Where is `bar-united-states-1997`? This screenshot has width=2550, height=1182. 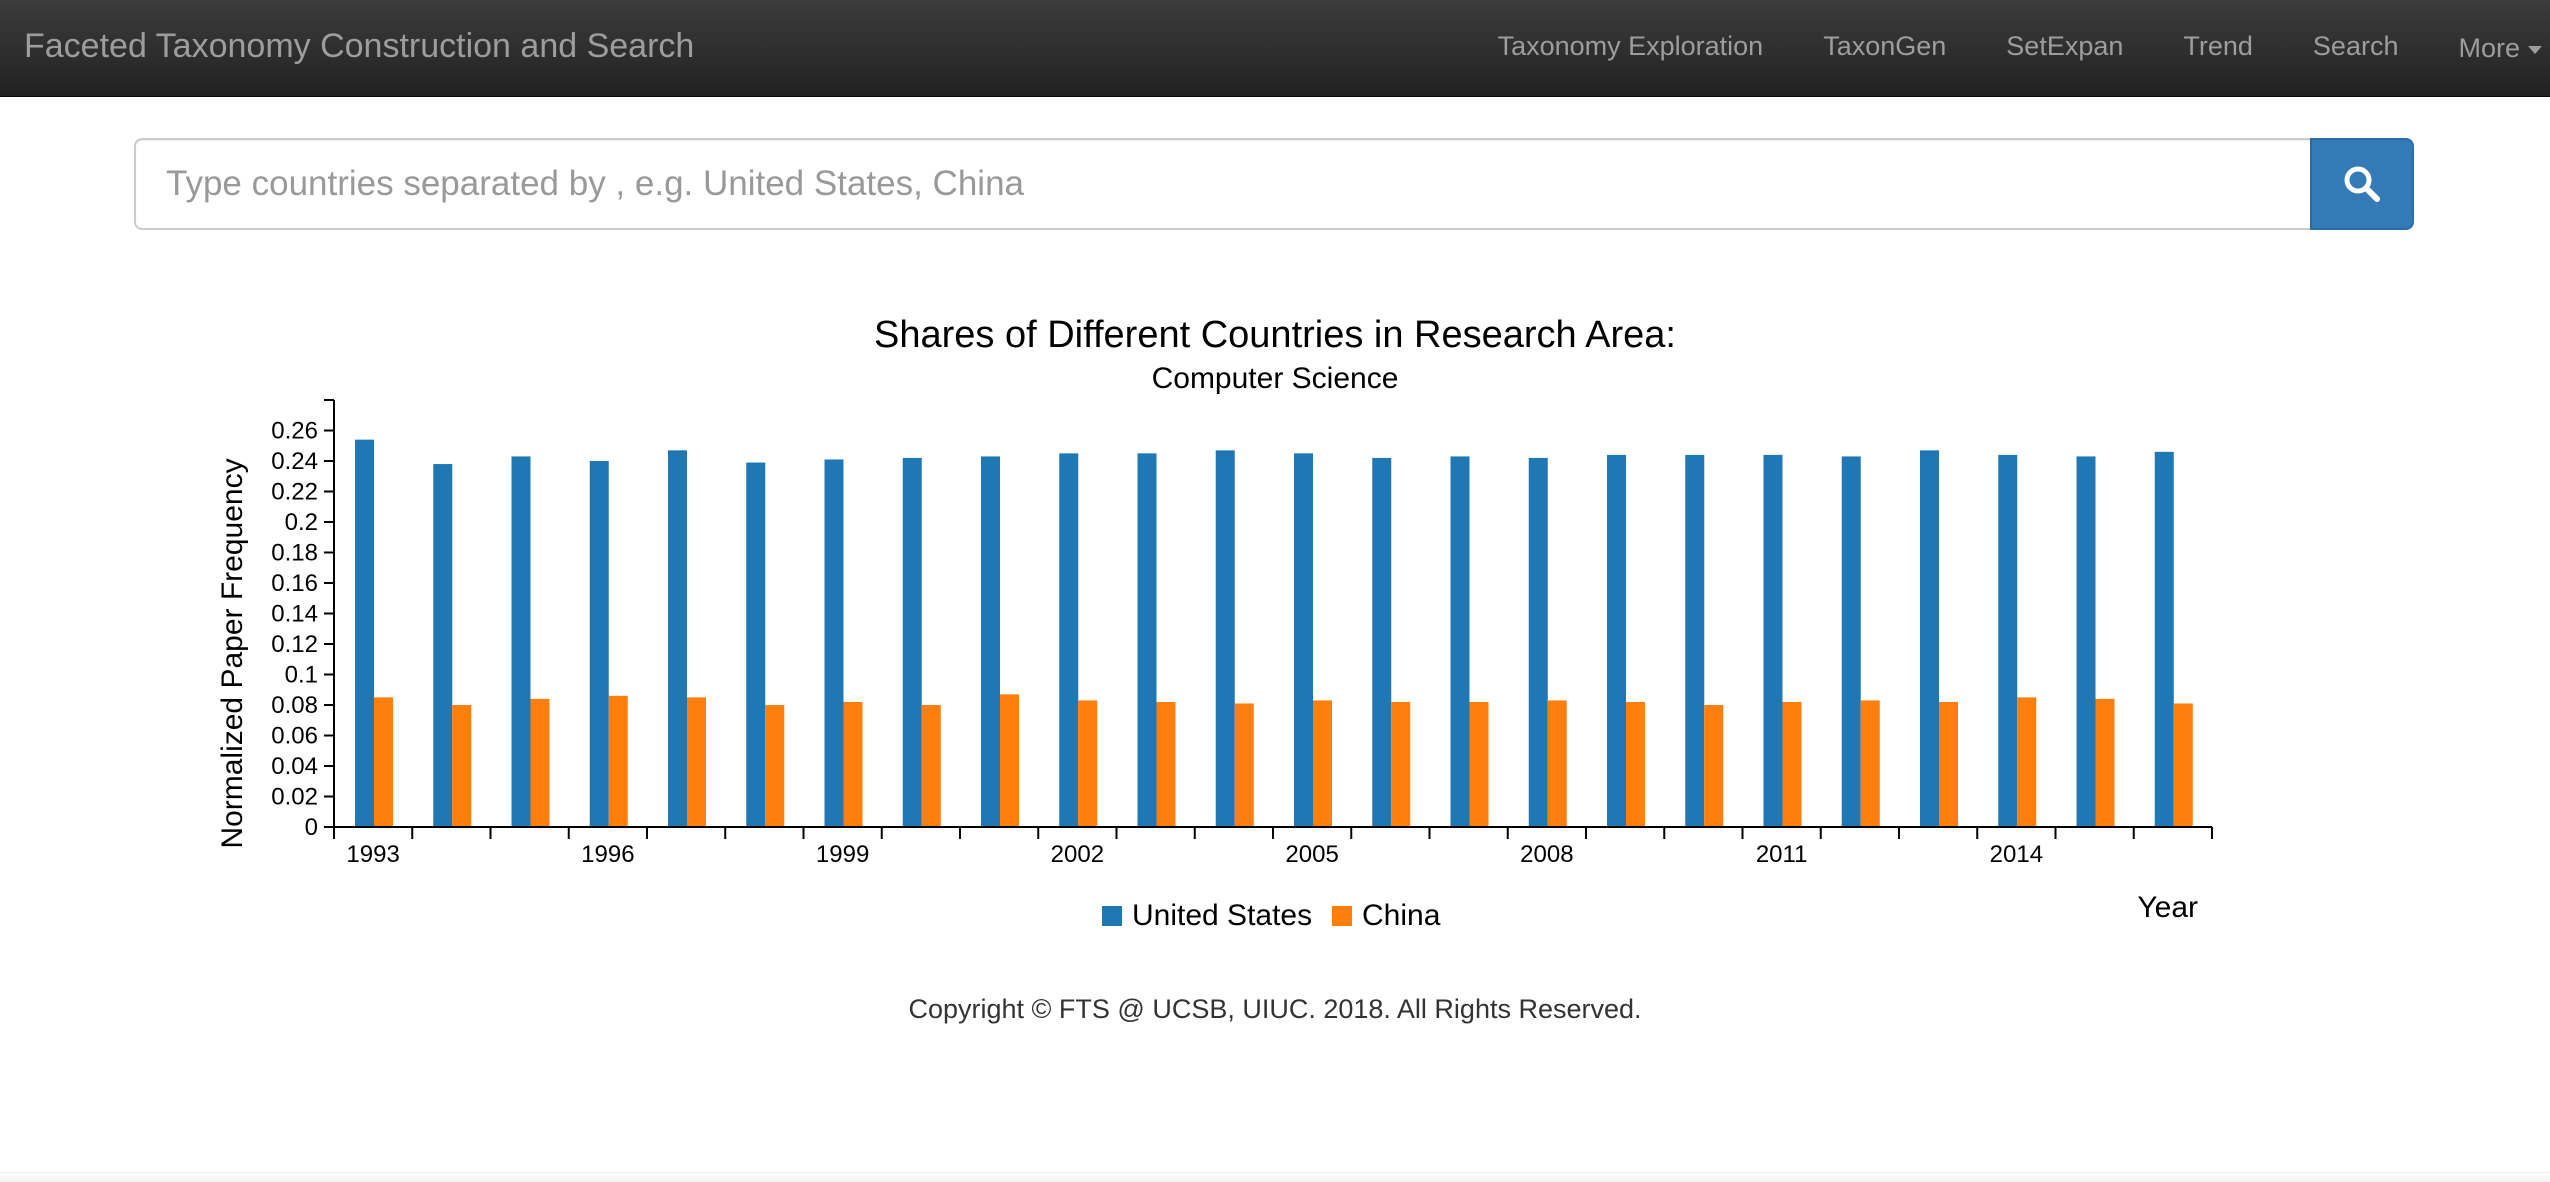 bar-united-states-1997 is located at coordinates (677, 638).